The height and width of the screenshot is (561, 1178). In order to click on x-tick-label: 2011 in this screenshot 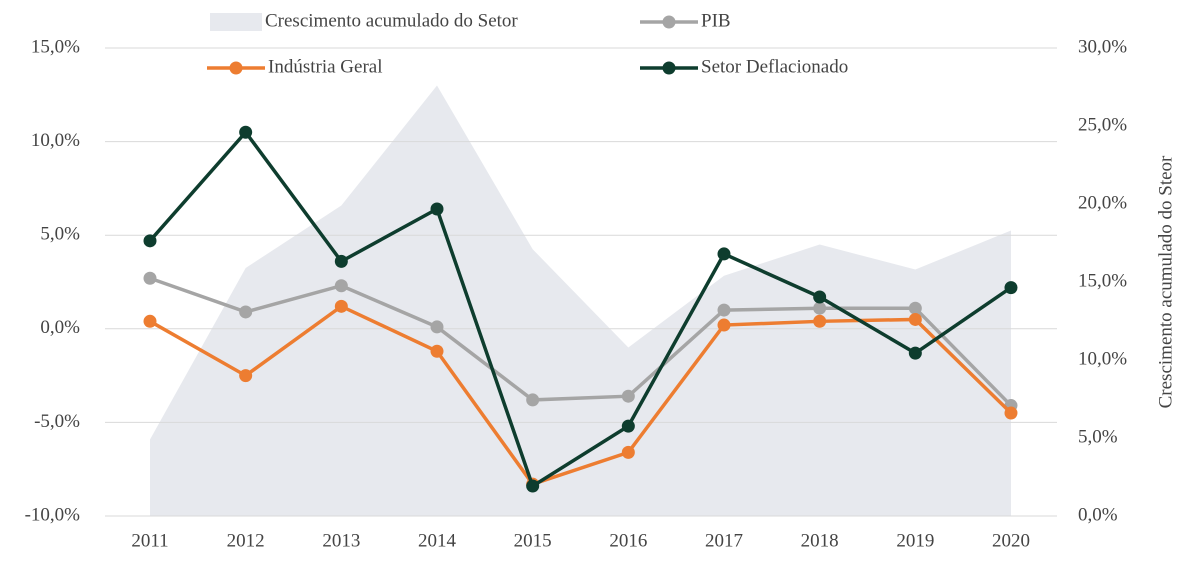, I will do `click(149, 540)`.